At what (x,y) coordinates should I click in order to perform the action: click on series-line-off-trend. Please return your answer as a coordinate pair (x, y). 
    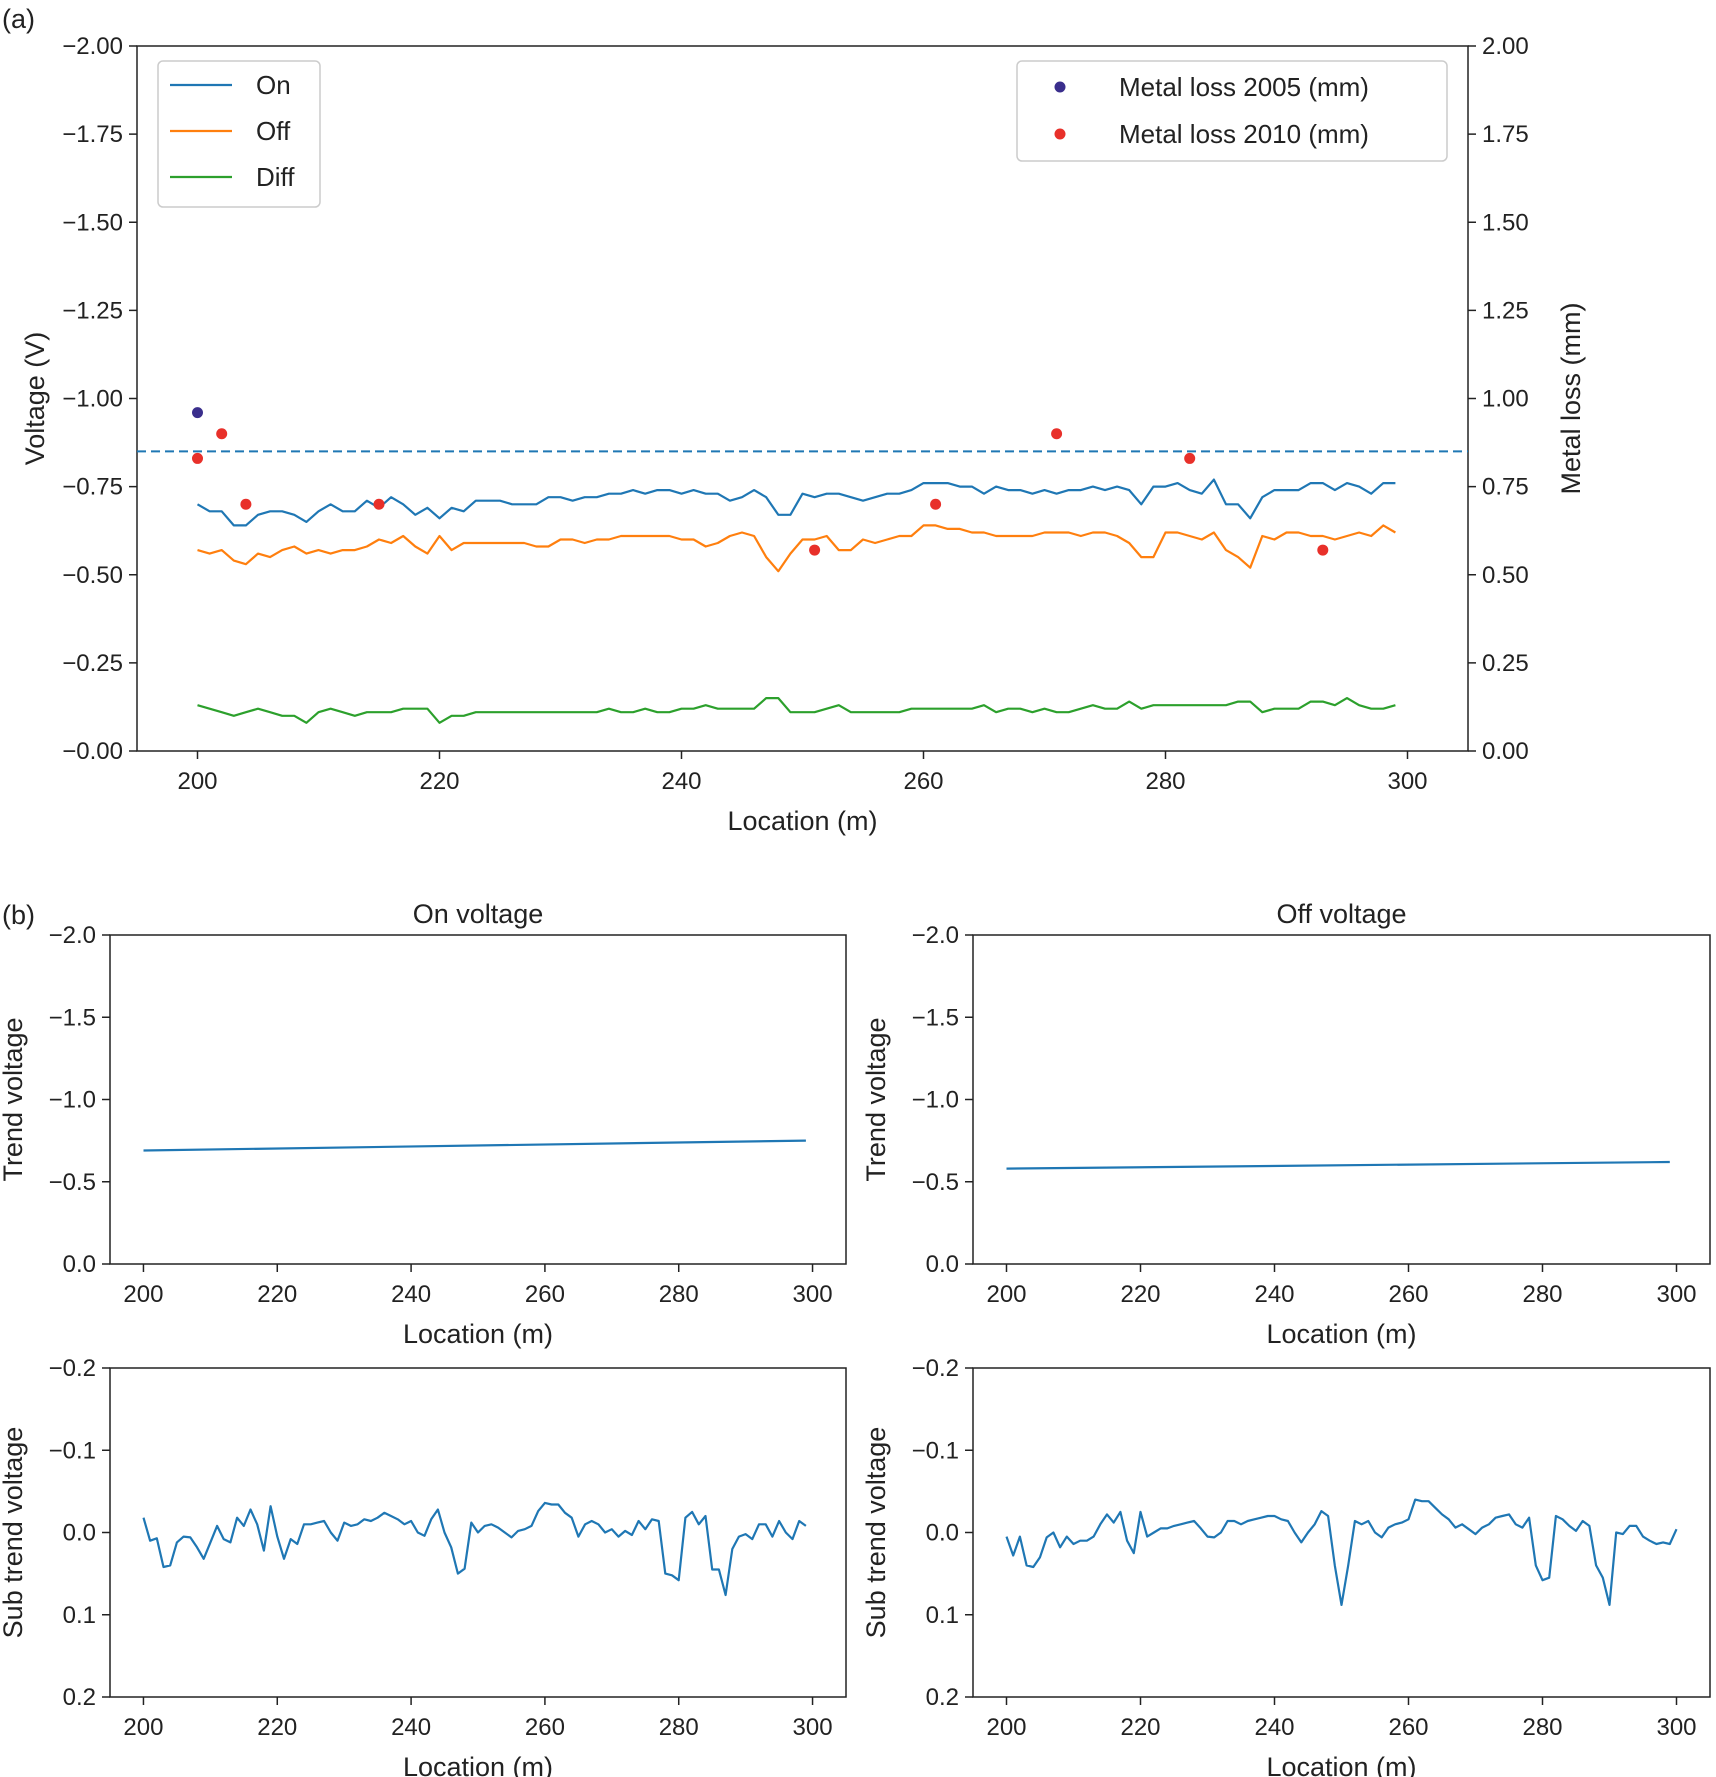
    Looking at the image, I should click on (1338, 1165).